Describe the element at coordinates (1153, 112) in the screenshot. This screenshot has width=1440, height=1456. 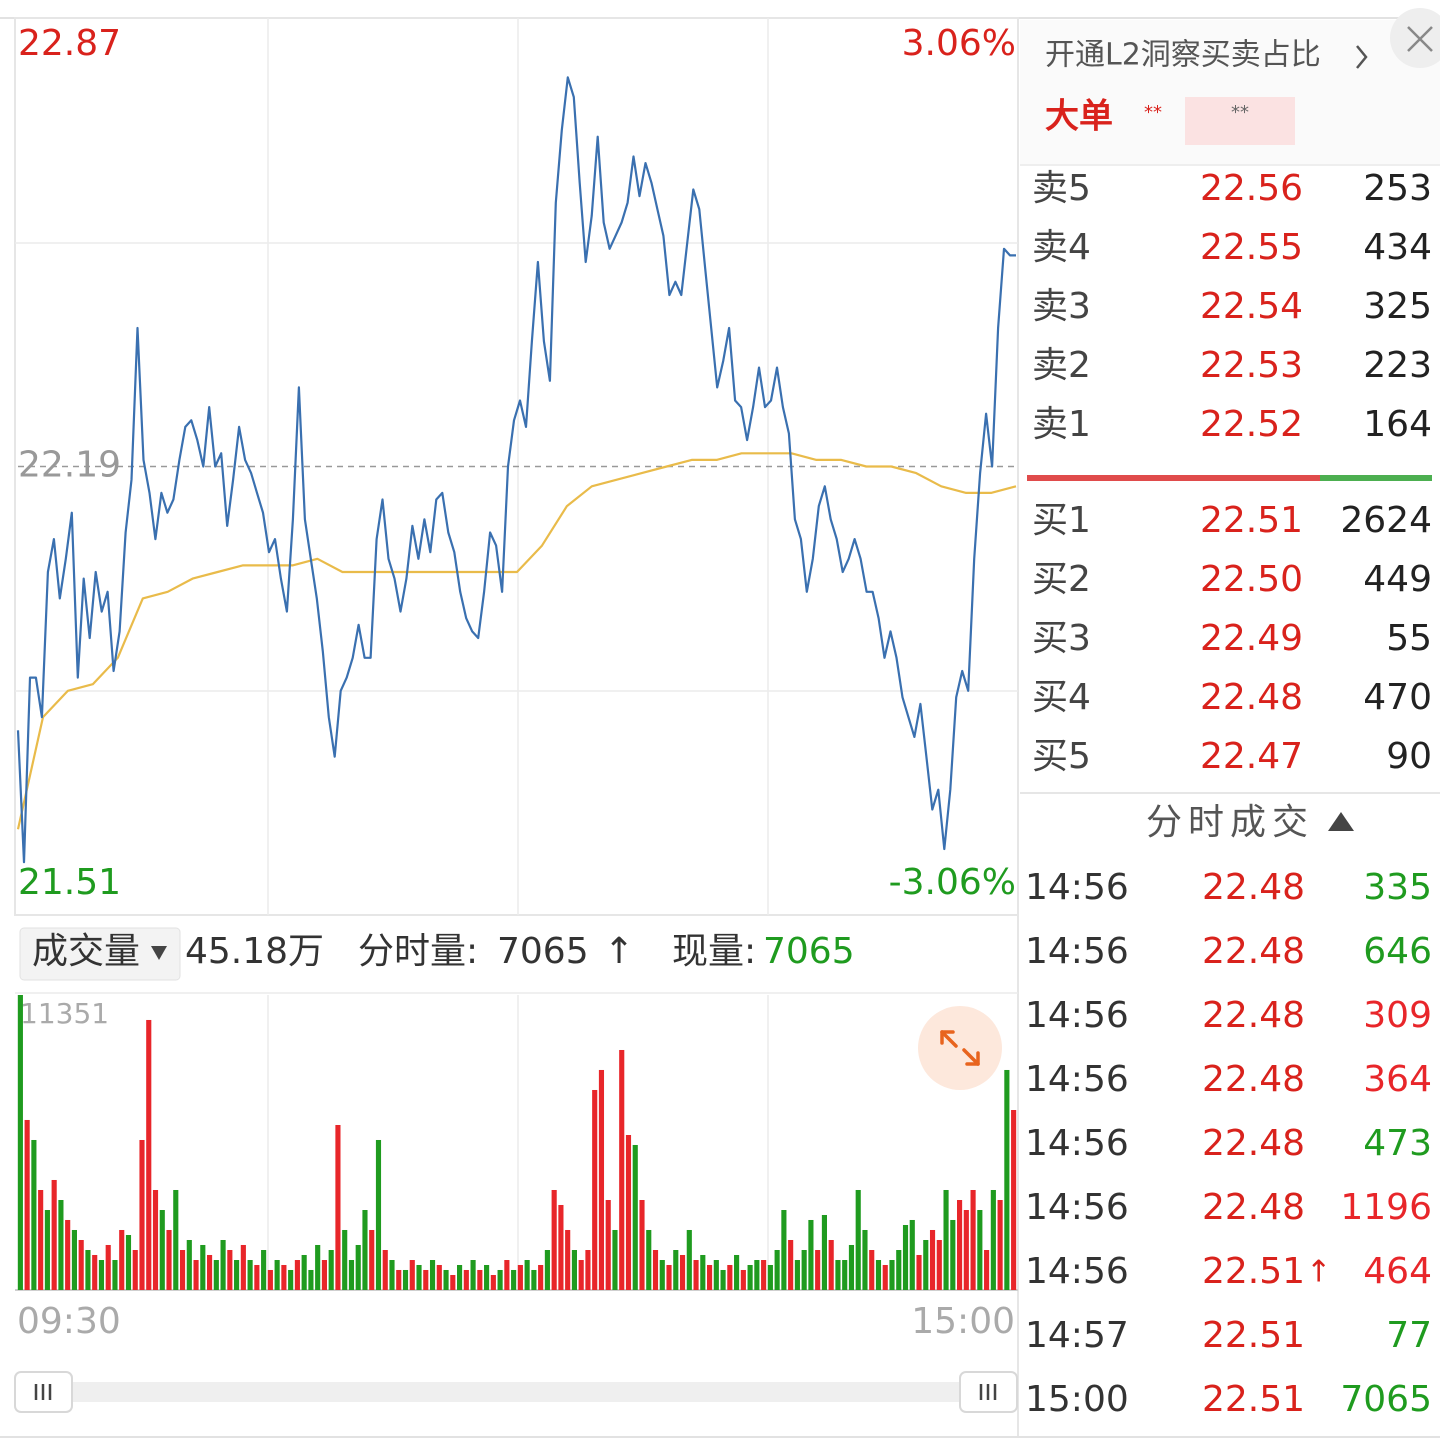
I see `big-order-buy: **` at that location.